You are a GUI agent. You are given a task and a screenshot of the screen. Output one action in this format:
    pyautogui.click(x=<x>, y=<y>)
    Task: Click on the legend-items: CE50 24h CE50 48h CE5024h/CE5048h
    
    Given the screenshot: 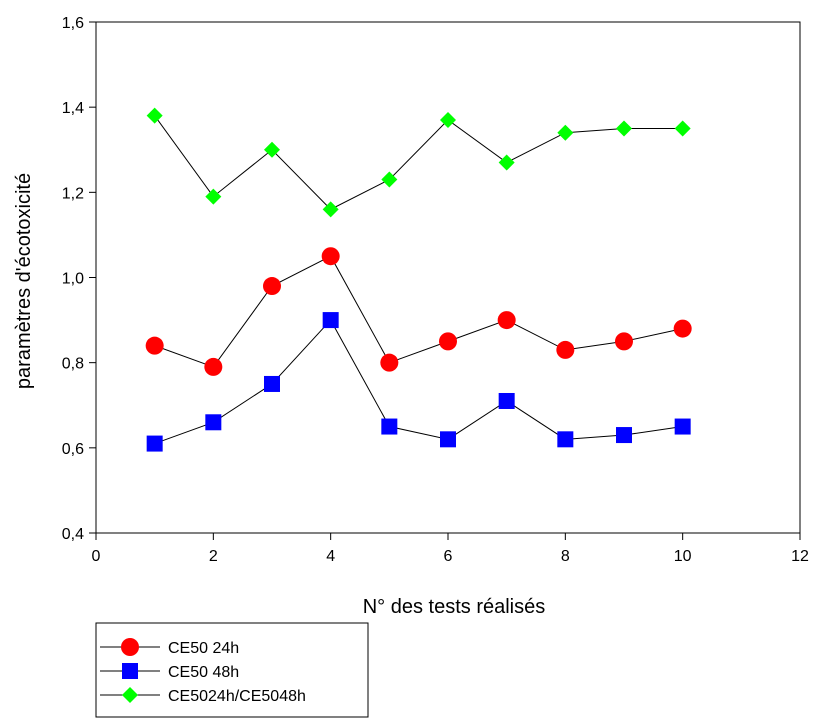 What is the action you would take?
    pyautogui.click(x=203, y=671)
    